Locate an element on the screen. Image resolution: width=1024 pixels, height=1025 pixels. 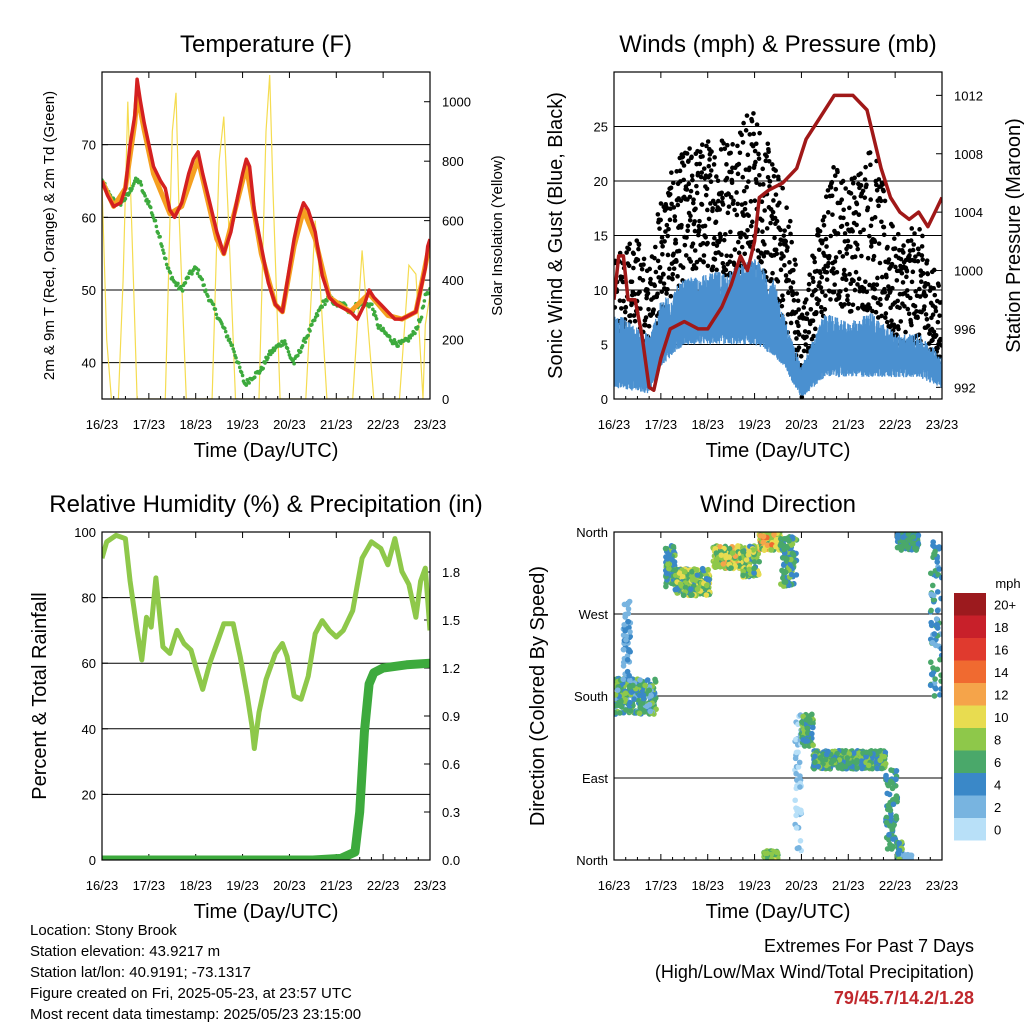
y-tick-label: 50 is located at coordinates (89, 290).